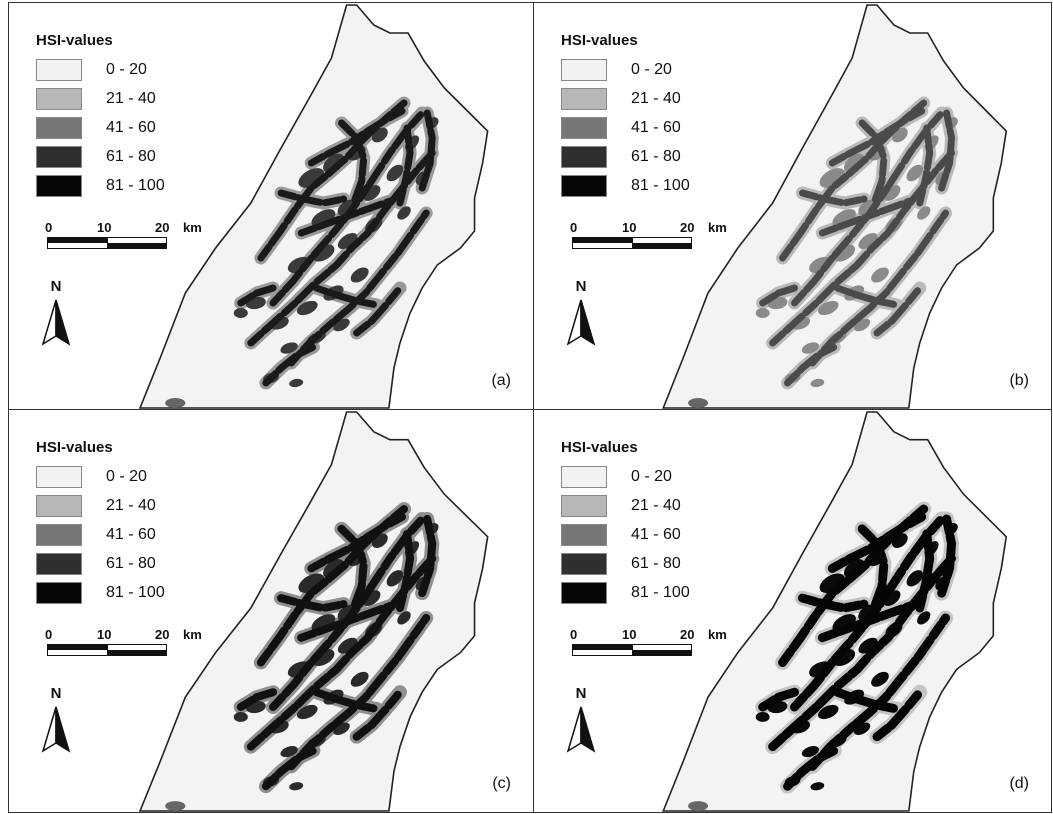 Image resolution: width=1053 pixels, height=814 pixels. Describe the element at coordinates (1019, 783) in the screenshot. I see `panel-label: (d)` at that location.